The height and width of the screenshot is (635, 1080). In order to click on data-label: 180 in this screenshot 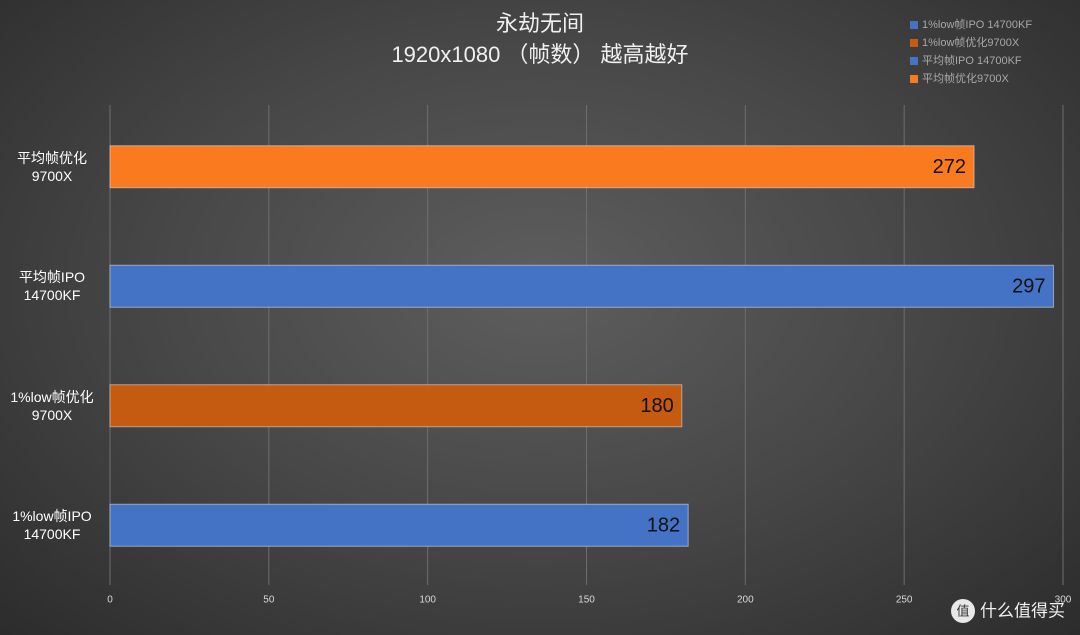, I will do `click(656, 406)`.